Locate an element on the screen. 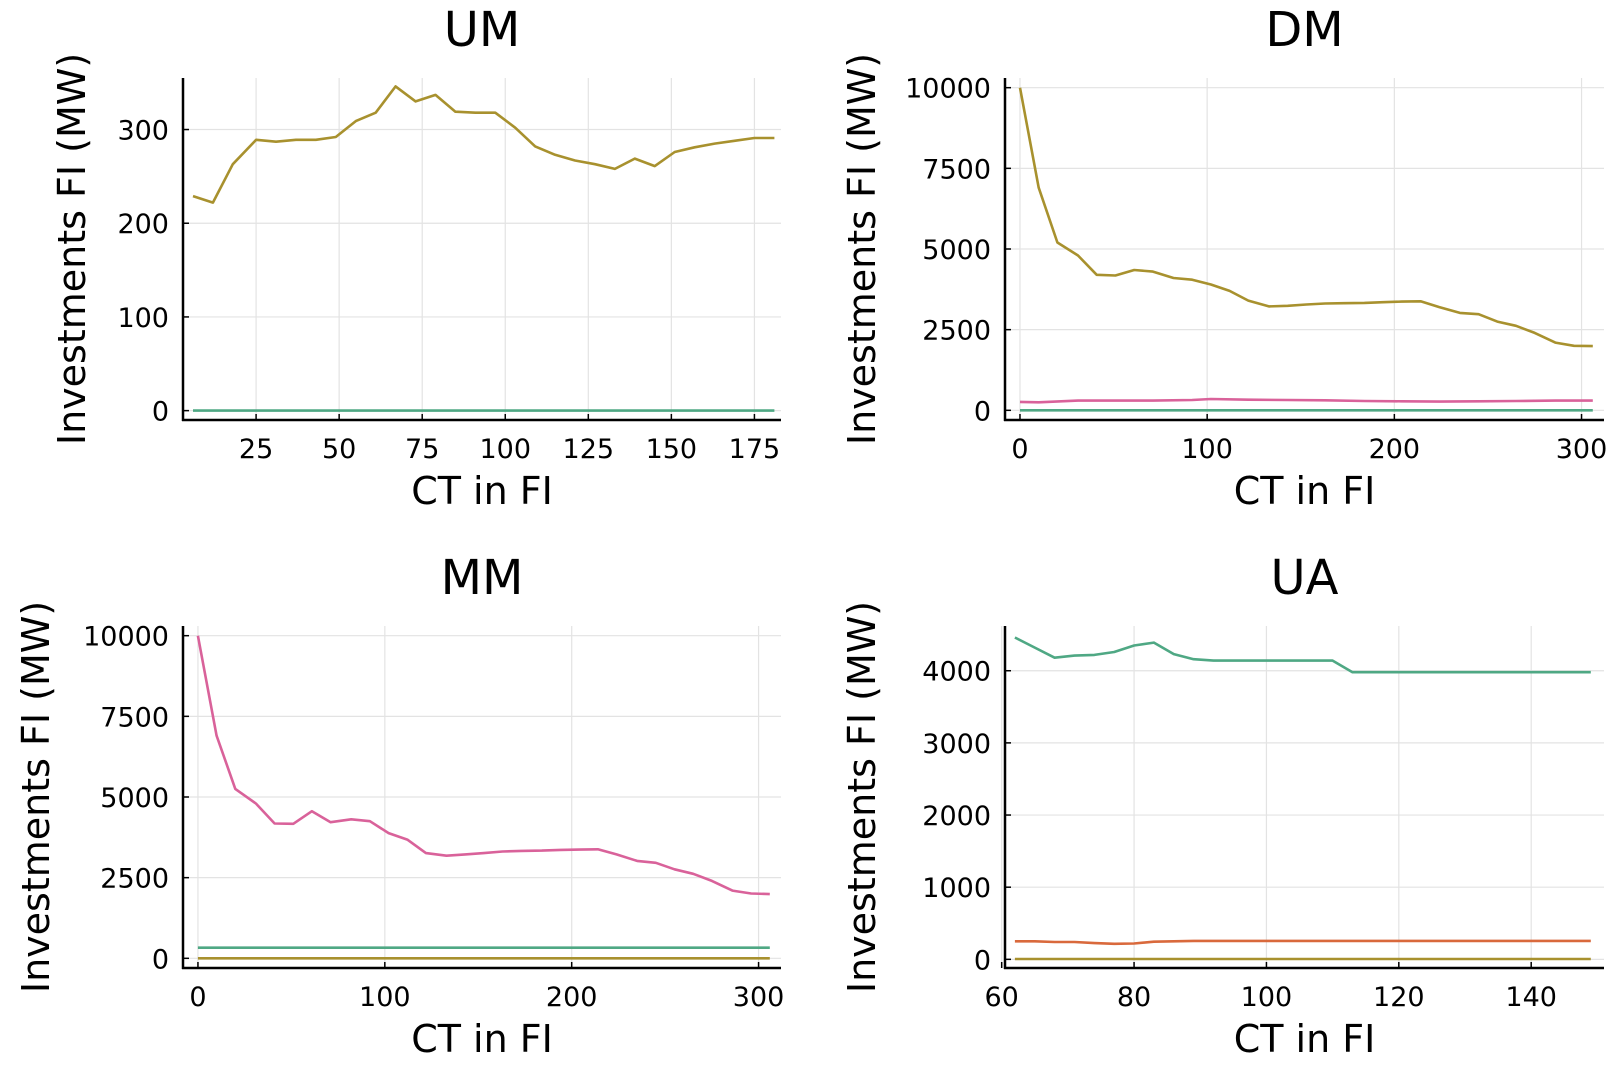 This screenshot has width=1616, height=1069. y-tick-label: 3000 is located at coordinates (956, 744).